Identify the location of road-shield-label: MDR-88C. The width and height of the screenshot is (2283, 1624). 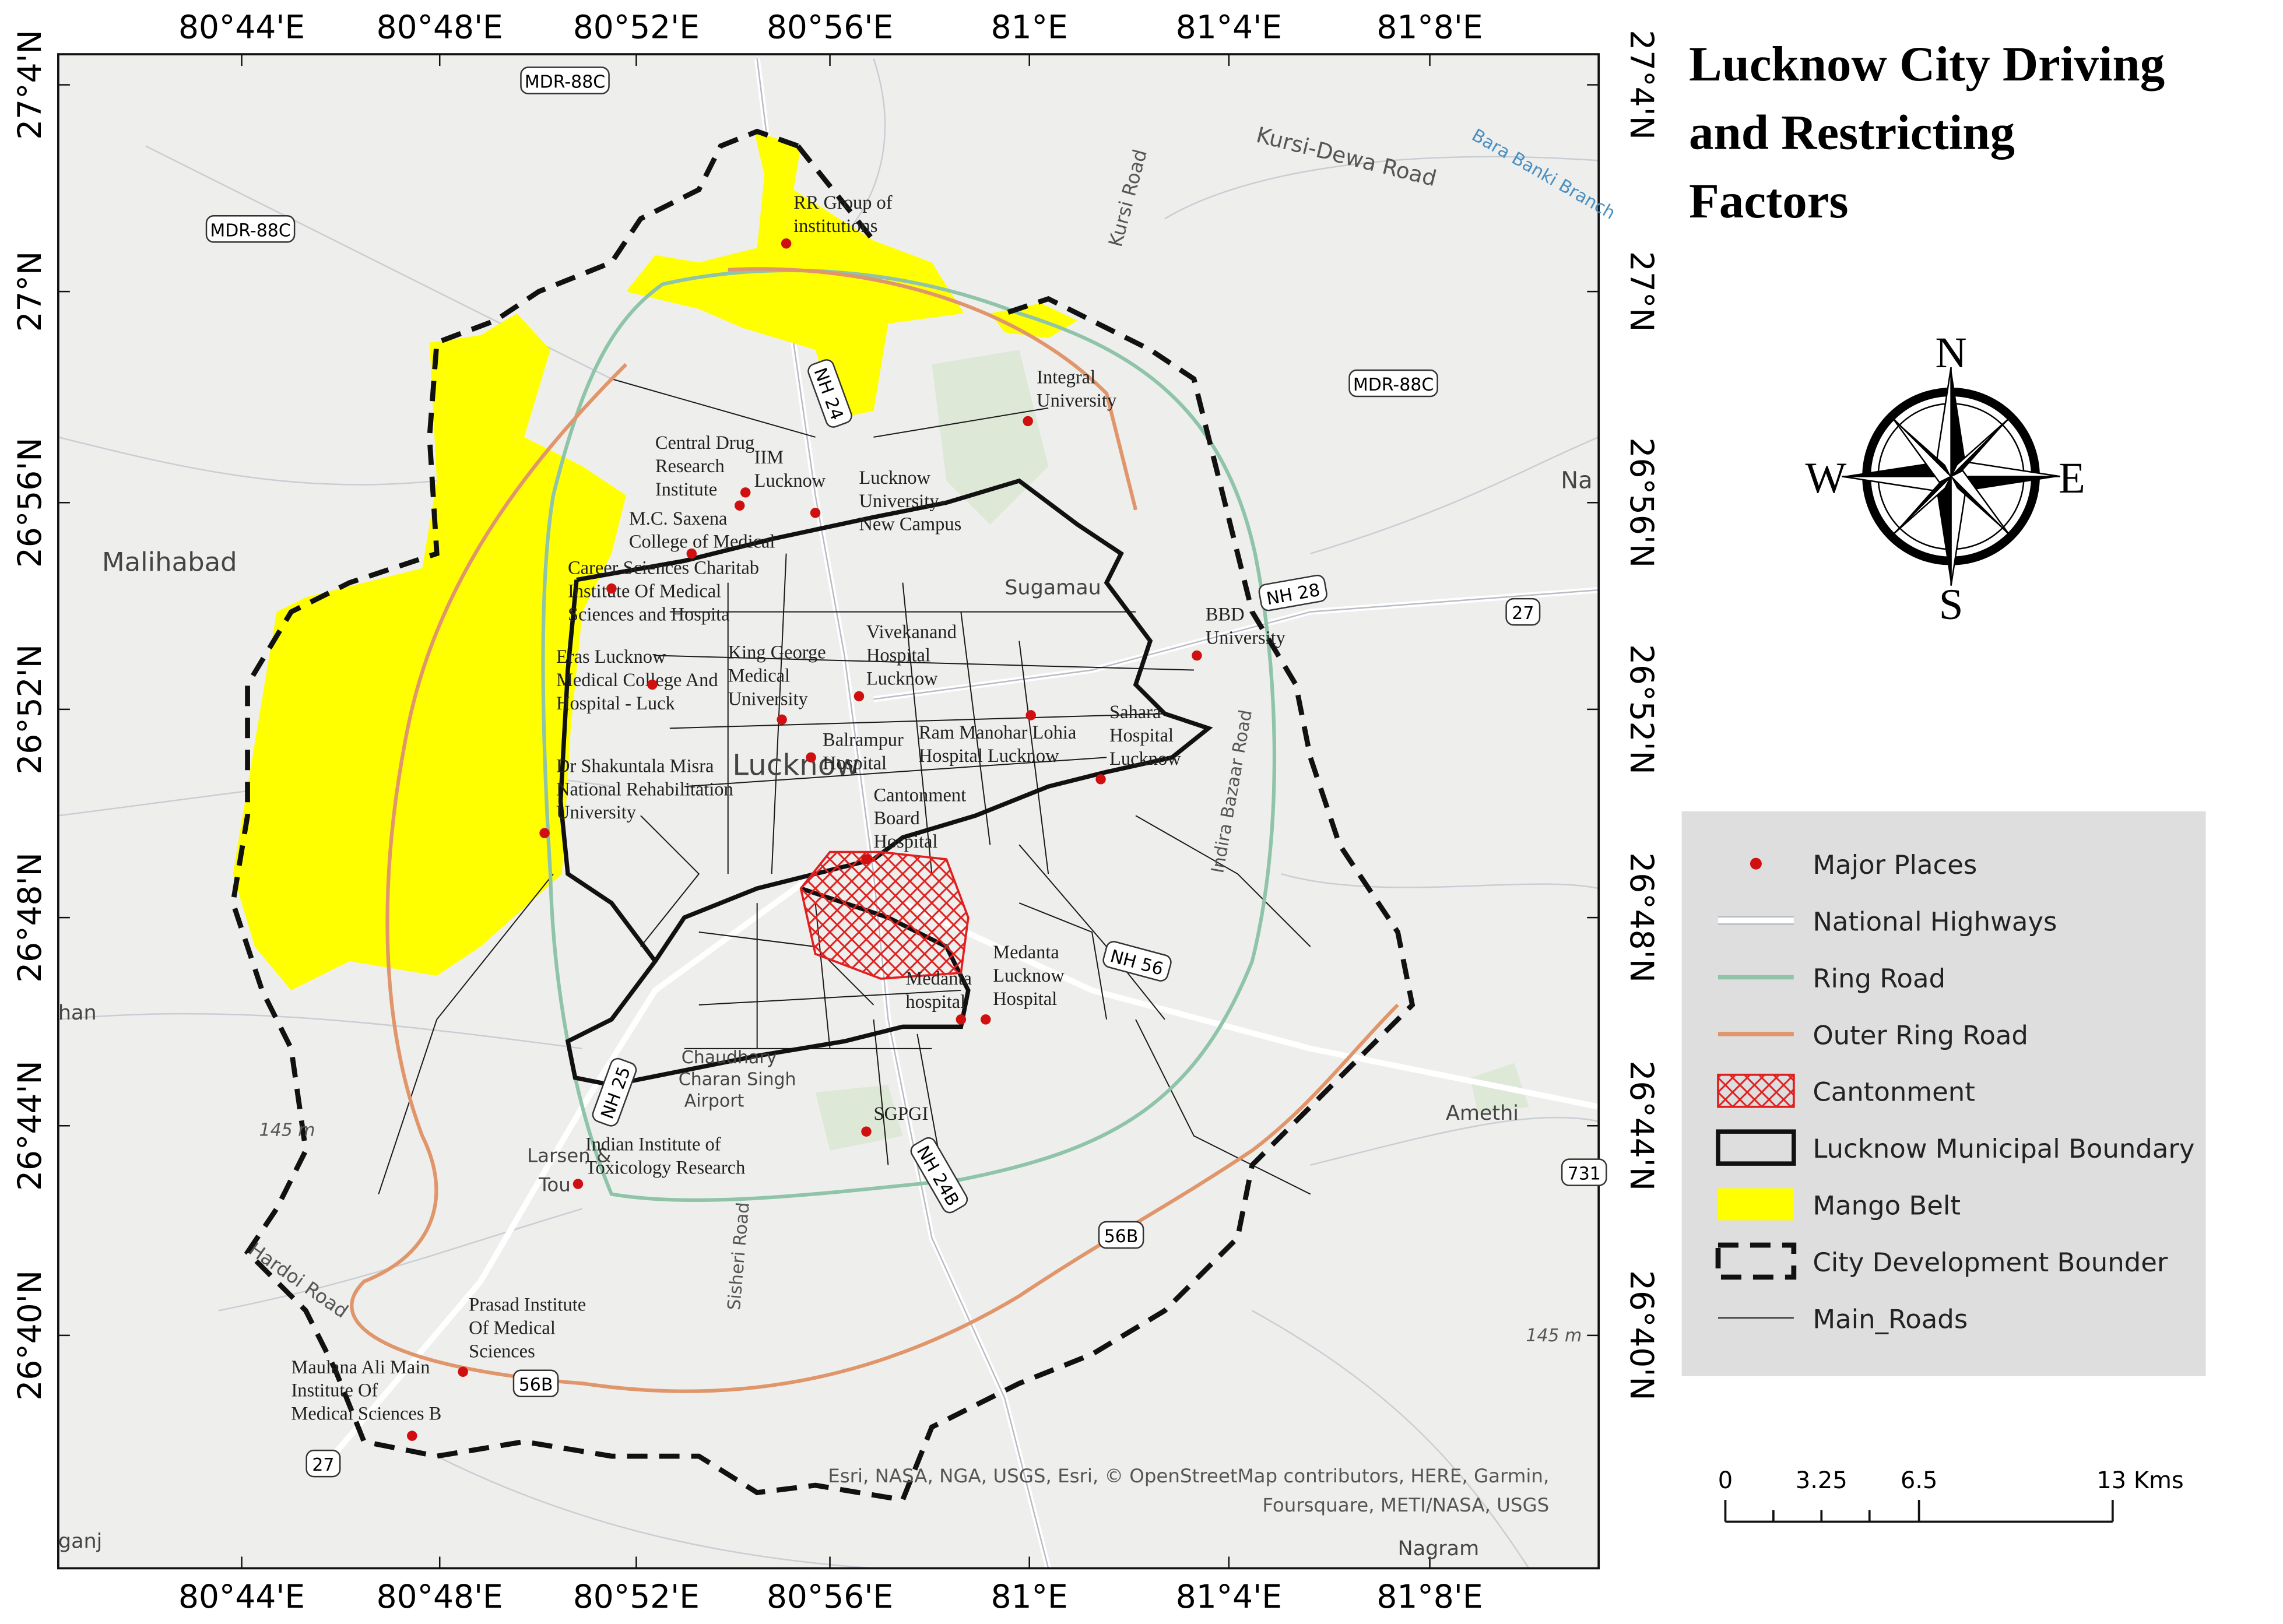
(565, 82).